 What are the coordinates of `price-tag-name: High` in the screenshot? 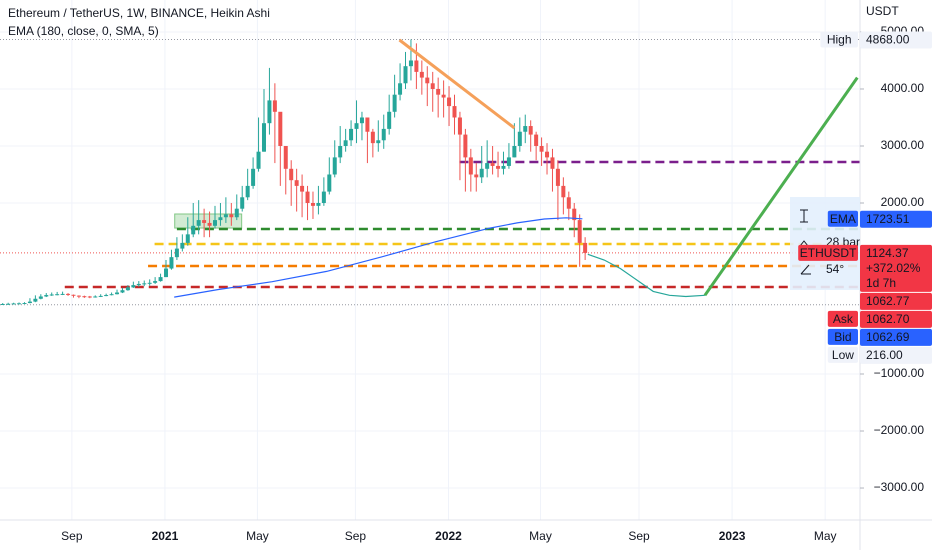 It's located at (839, 40).